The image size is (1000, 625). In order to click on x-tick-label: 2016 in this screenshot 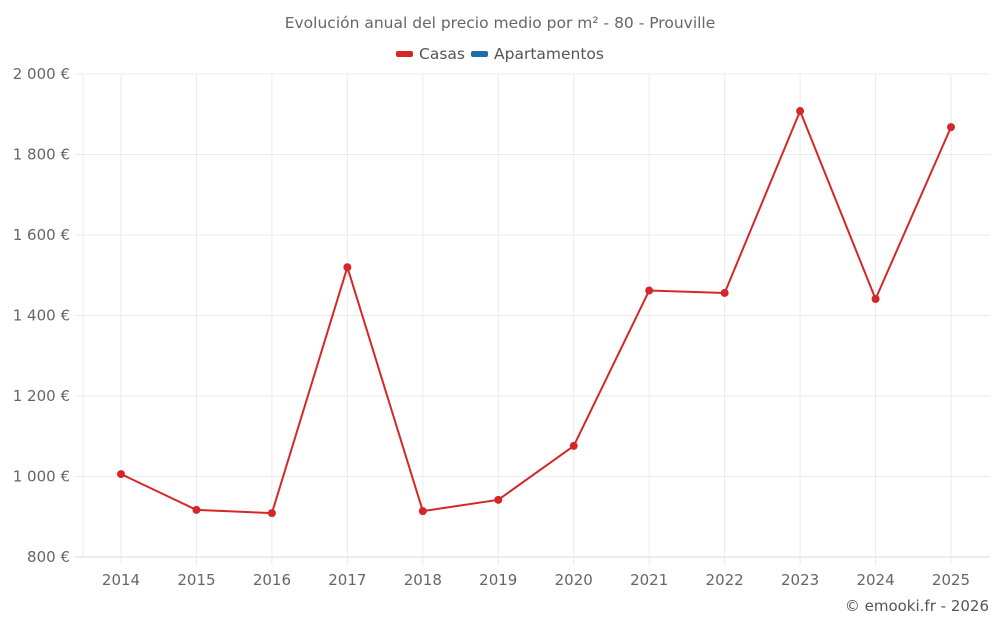, I will do `click(272, 580)`.